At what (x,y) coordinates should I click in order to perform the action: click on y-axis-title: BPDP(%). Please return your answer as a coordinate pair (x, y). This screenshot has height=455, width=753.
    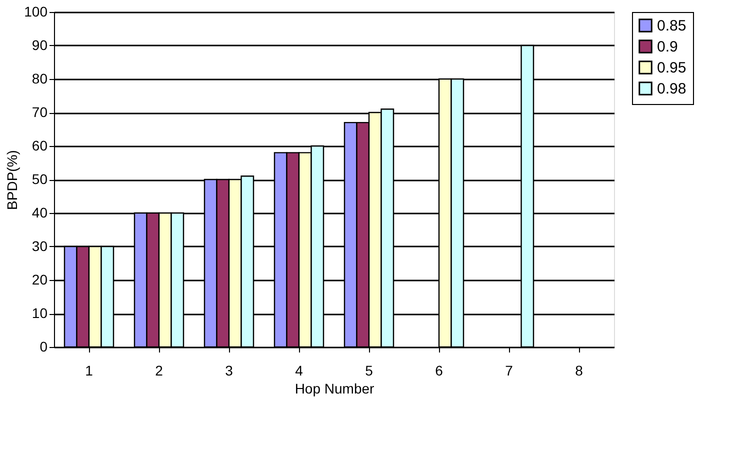
    Looking at the image, I should click on (12, 180).